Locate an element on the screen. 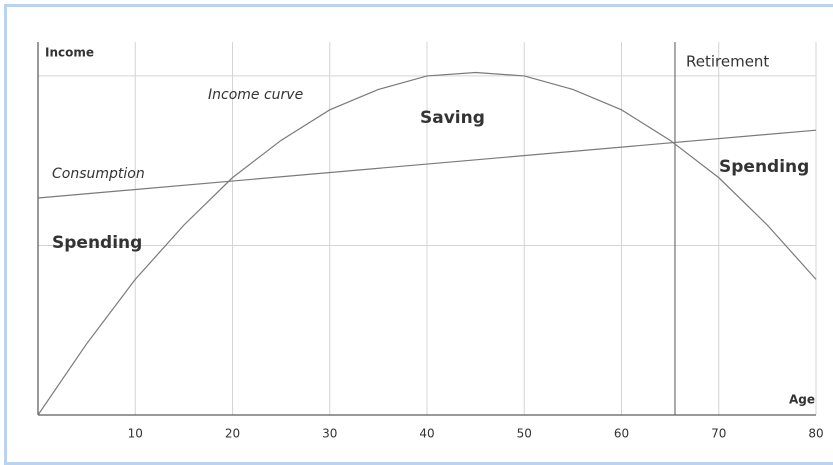  x-tick-label: 50 is located at coordinates (524, 434).